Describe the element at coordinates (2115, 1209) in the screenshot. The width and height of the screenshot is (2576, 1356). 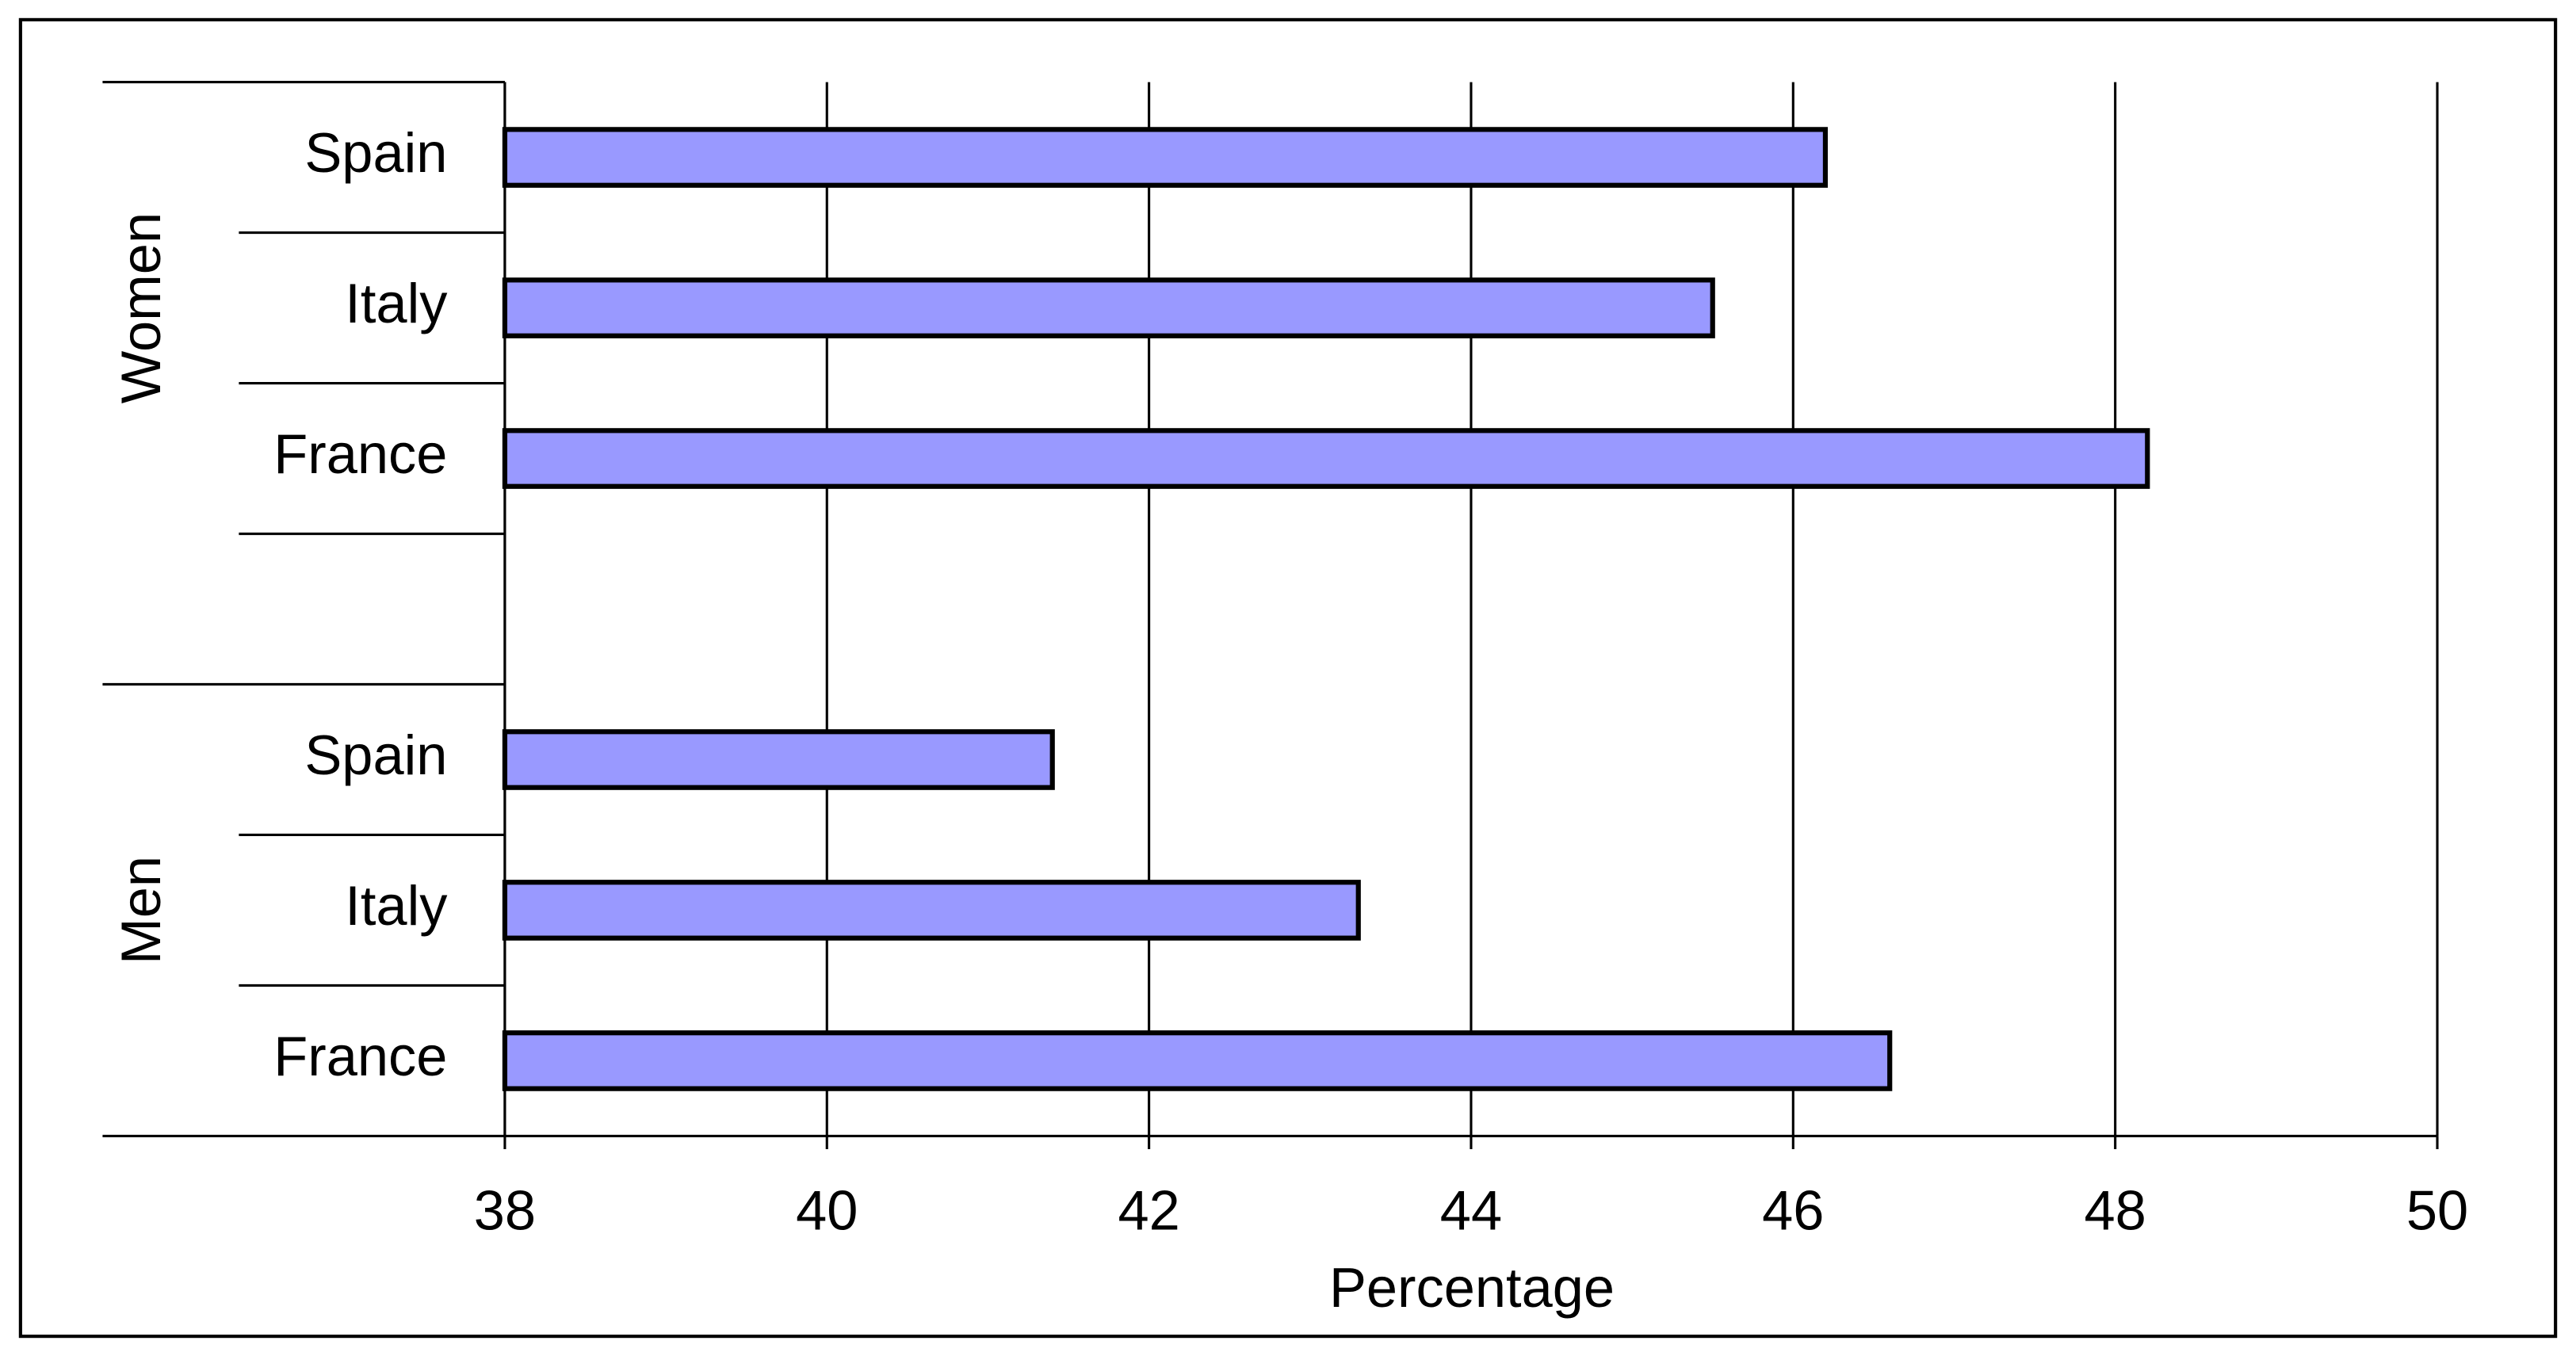
I see `x-tick-label: 48` at that location.